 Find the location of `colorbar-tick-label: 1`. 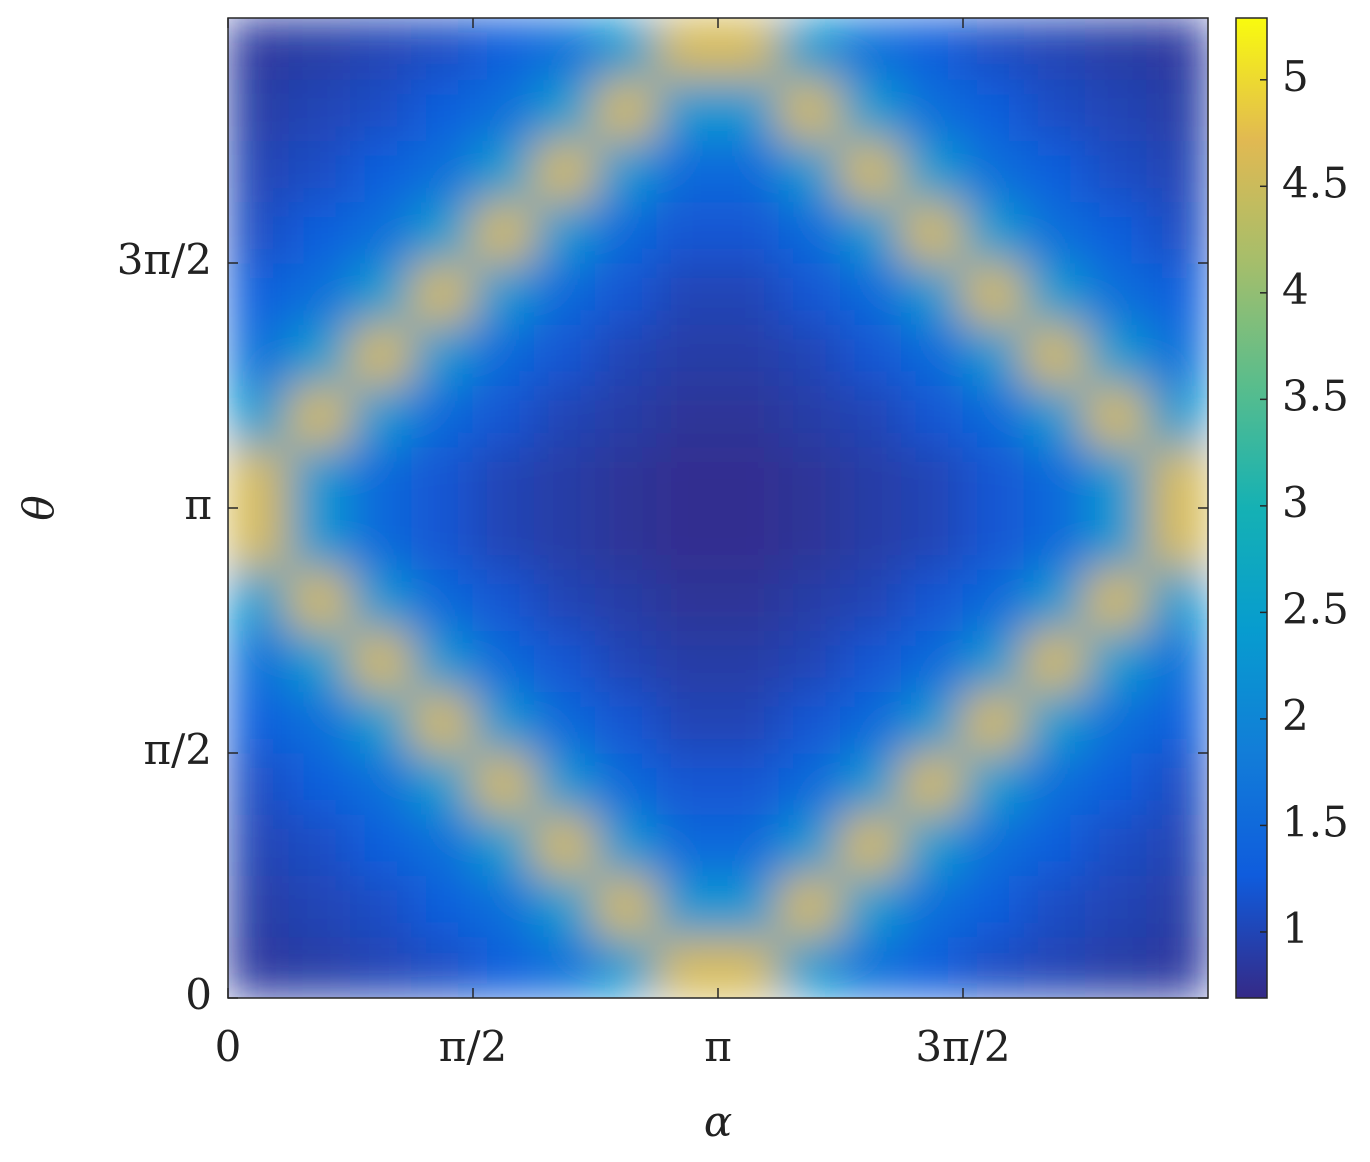

colorbar-tick-label: 1 is located at coordinates (1295, 928).